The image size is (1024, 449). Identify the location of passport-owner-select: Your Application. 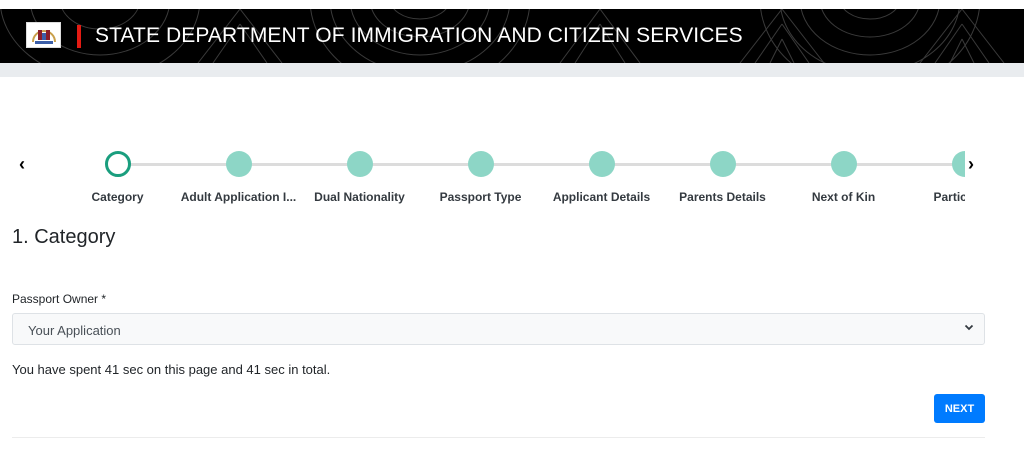
(498, 329).